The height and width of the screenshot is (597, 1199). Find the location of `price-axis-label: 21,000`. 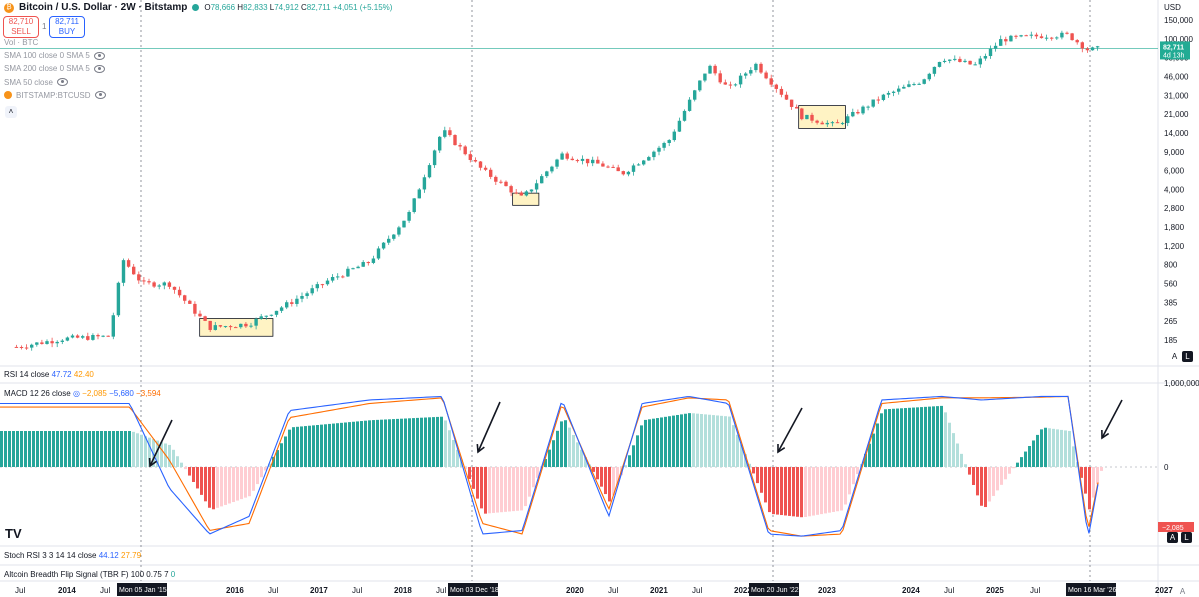

price-axis-label: 21,000 is located at coordinates (1176, 114).